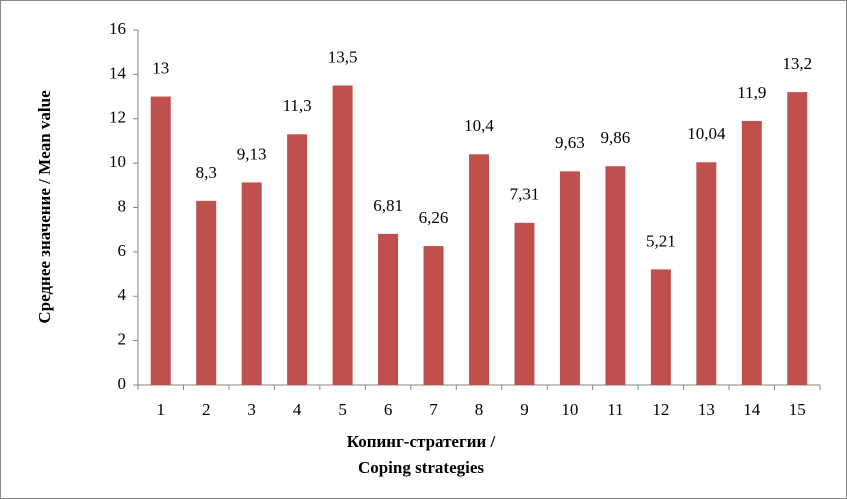 The height and width of the screenshot is (499, 847). What do you see at coordinates (421, 467) in the screenshot?
I see `x-axis-title: Coping strategies` at bounding box center [421, 467].